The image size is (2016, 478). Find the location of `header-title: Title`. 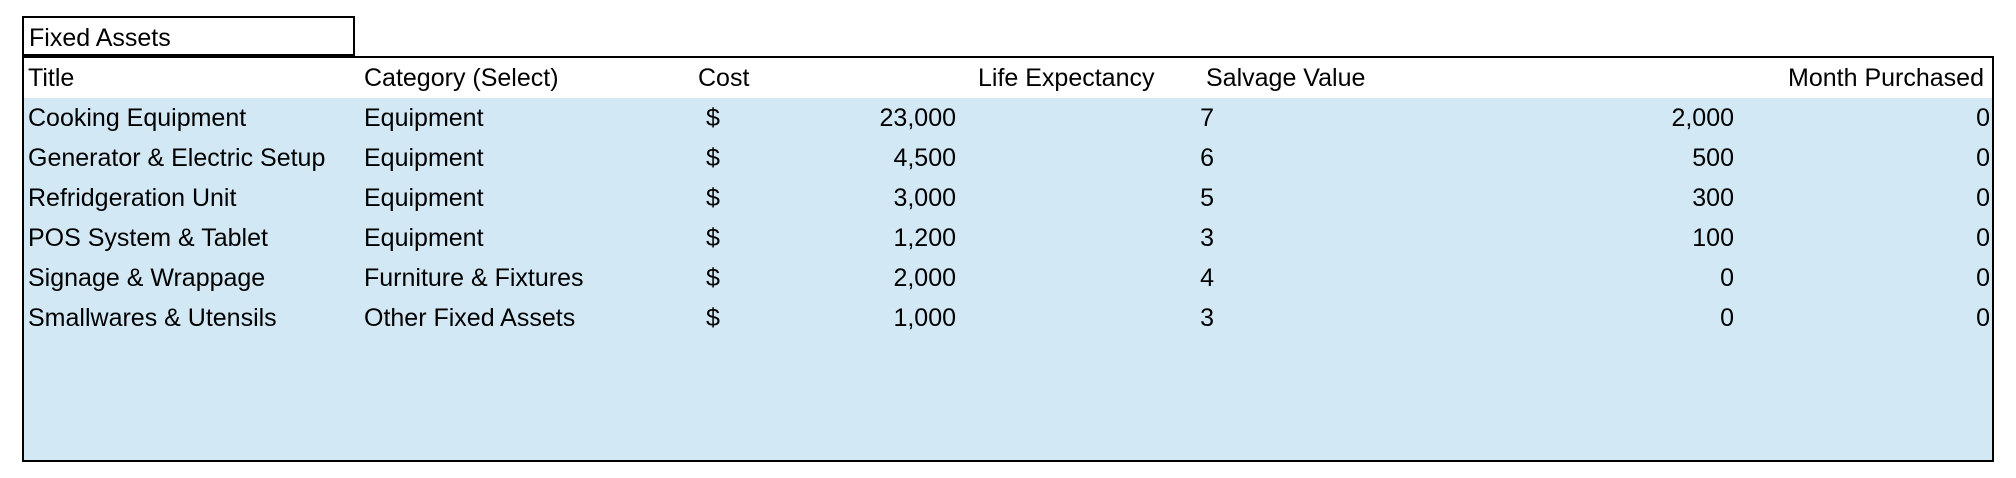

header-title: Title is located at coordinates (51, 78).